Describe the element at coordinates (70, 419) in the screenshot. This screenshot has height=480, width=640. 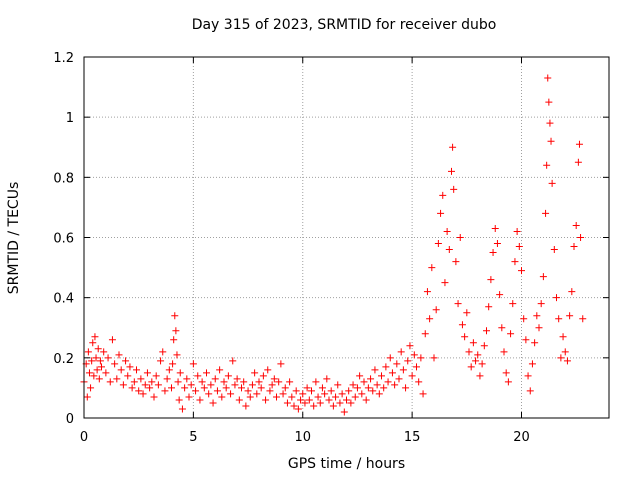
I see `y-tick-label: 0` at that location.